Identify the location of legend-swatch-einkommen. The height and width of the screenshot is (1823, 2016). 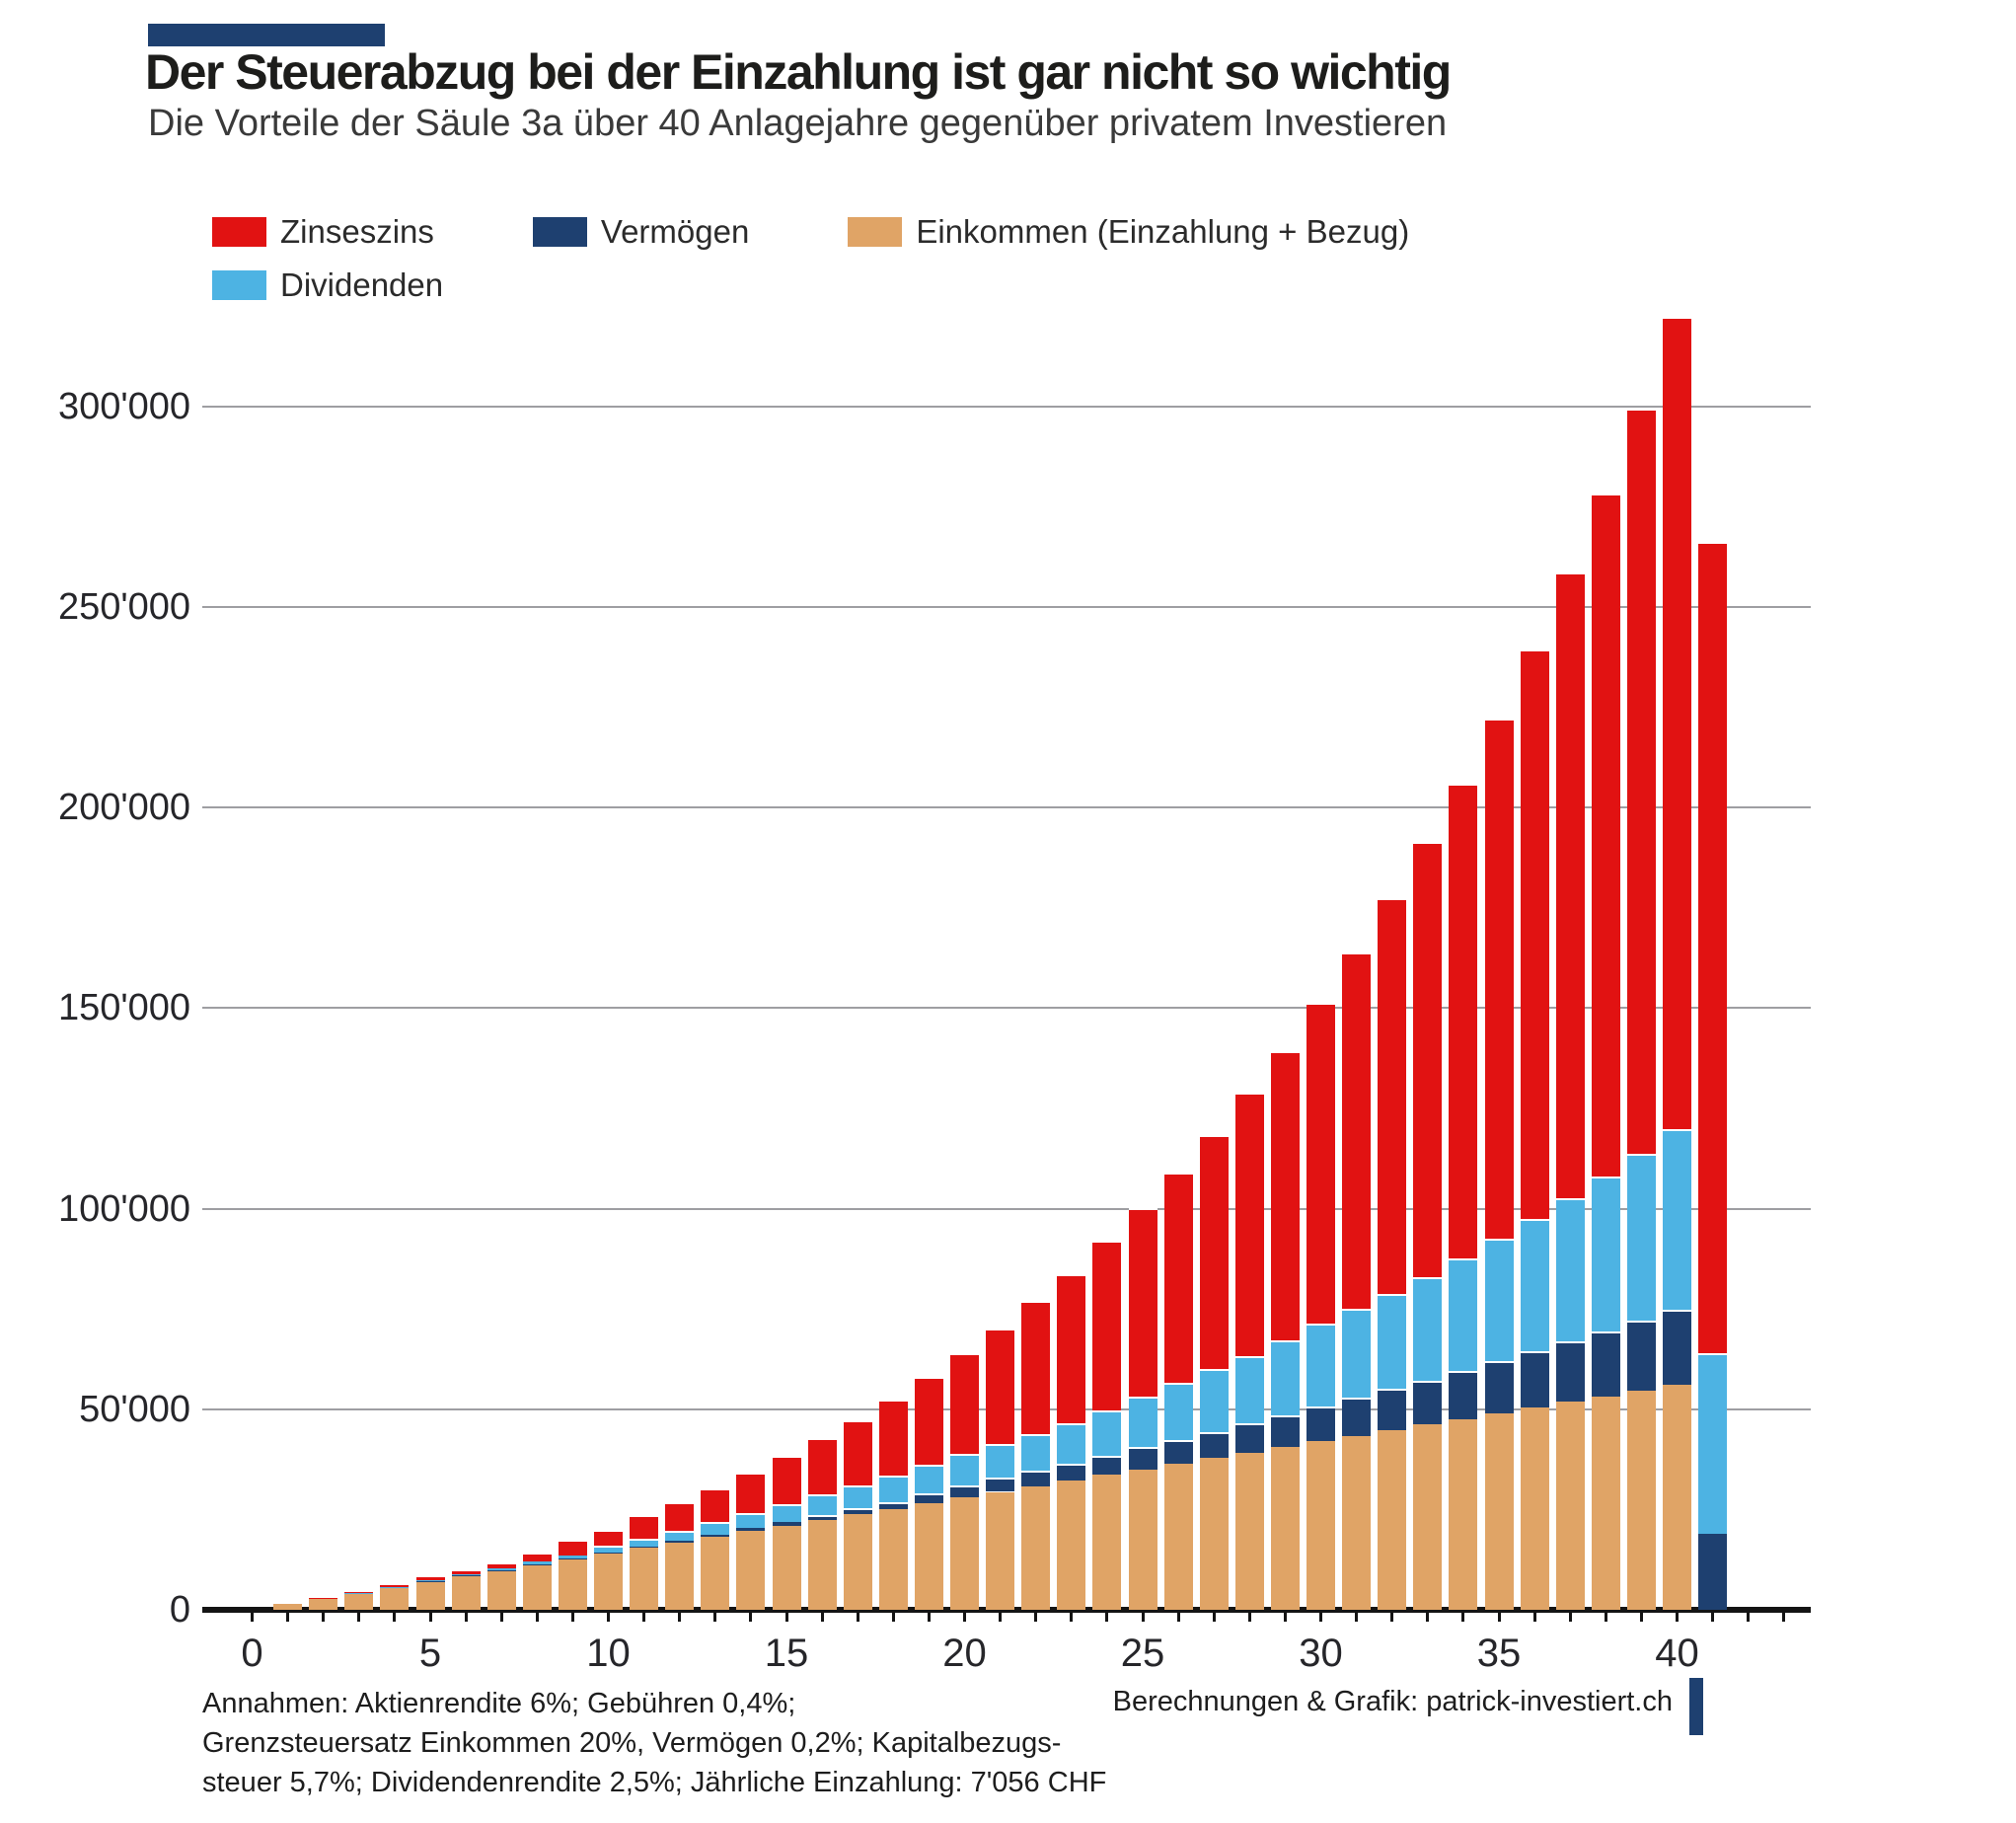
(875, 232).